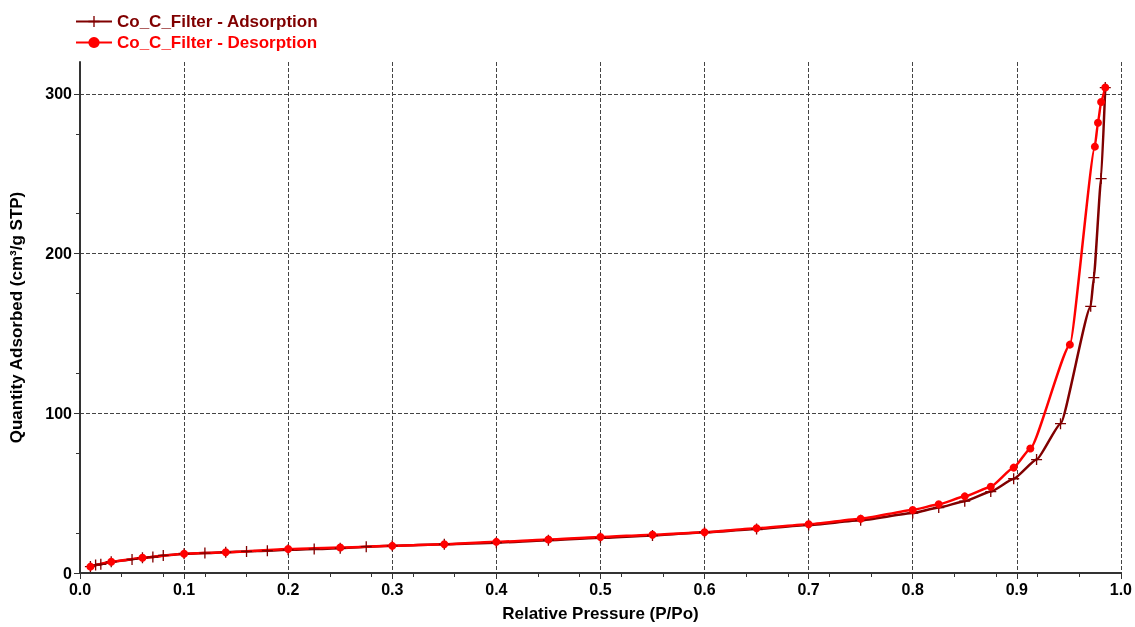 The height and width of the screenshot is (627, 1135). Describe the element at coordinates (808, 589) in the screenshot. I see `x-tick-label: 0.7` at that location.